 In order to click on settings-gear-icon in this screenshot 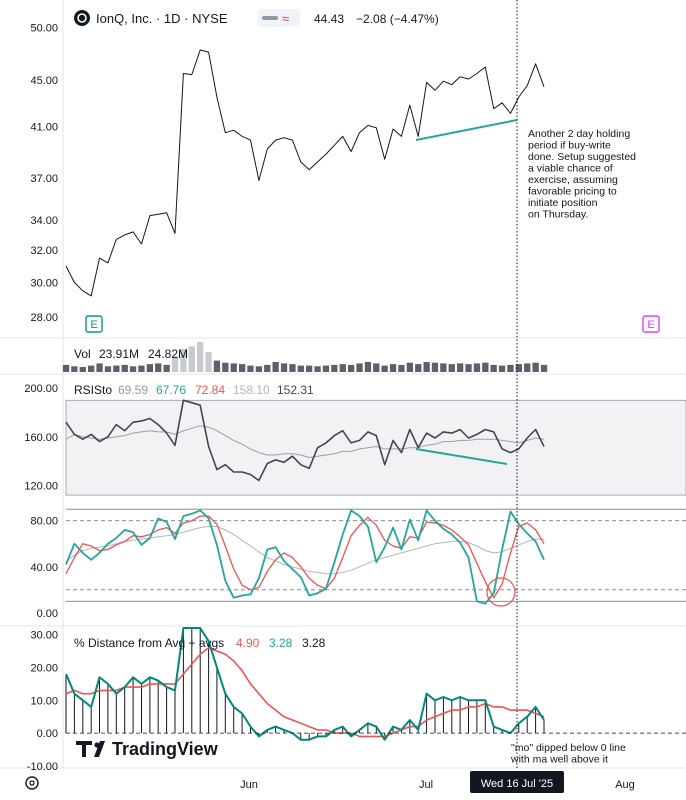, I will do `click(32, 783)`.